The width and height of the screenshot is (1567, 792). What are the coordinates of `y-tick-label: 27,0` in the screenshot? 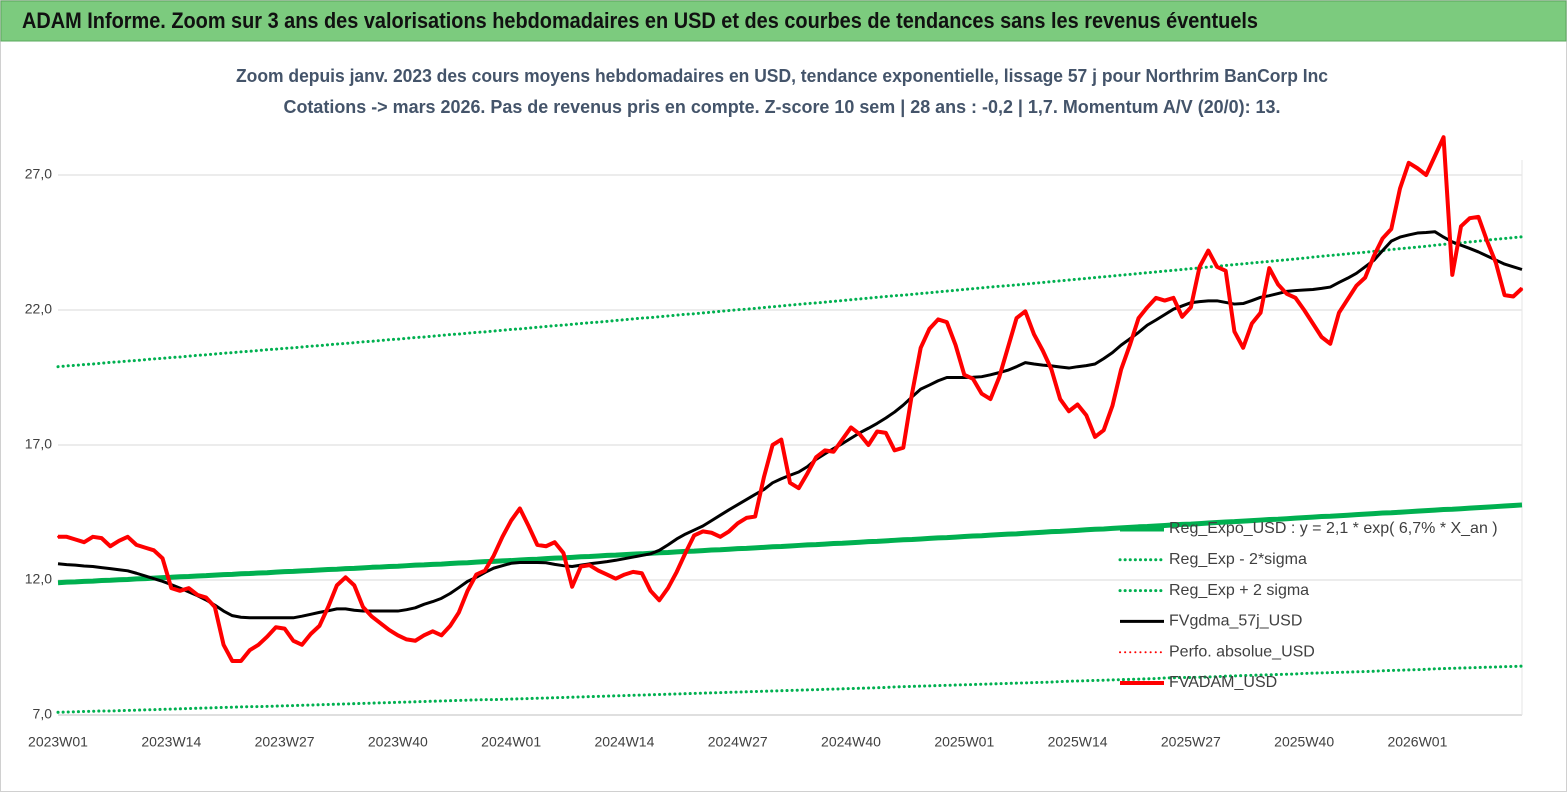 It's located at (38, 174).